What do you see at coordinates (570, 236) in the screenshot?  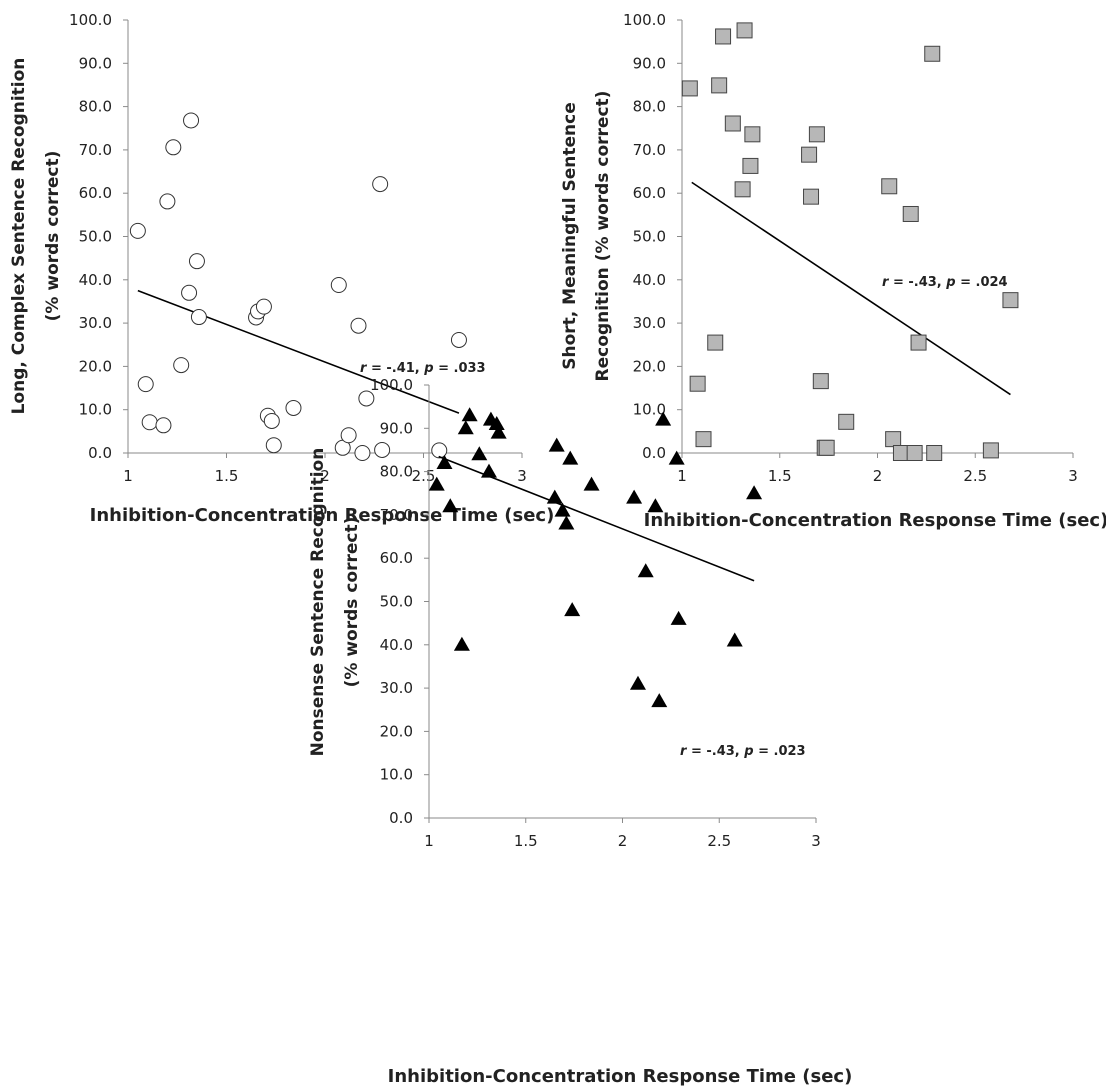 I see `y-axis-label: Short, Meaningful Sentence` at bounding box center [570, 236].